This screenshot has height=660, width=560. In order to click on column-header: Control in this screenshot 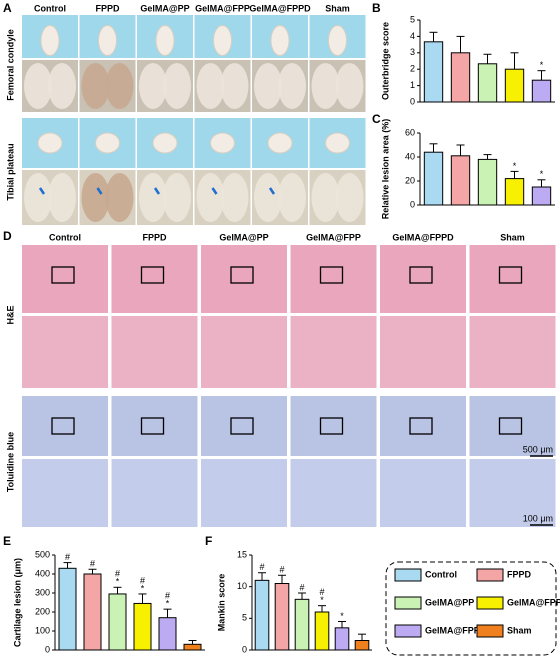, I will do `click(65, 237)`.